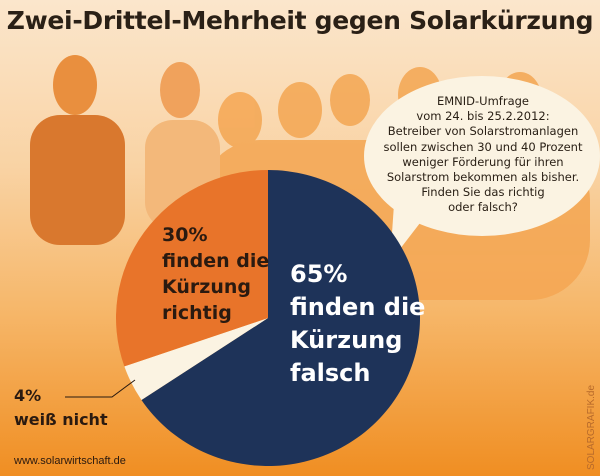 Image resolution: width=600 pixels, height=476 pixels. What do you see at coordinates (319, 274) in the screenshot?
I see `label-line: 65%` at bounding box center [319, 274].